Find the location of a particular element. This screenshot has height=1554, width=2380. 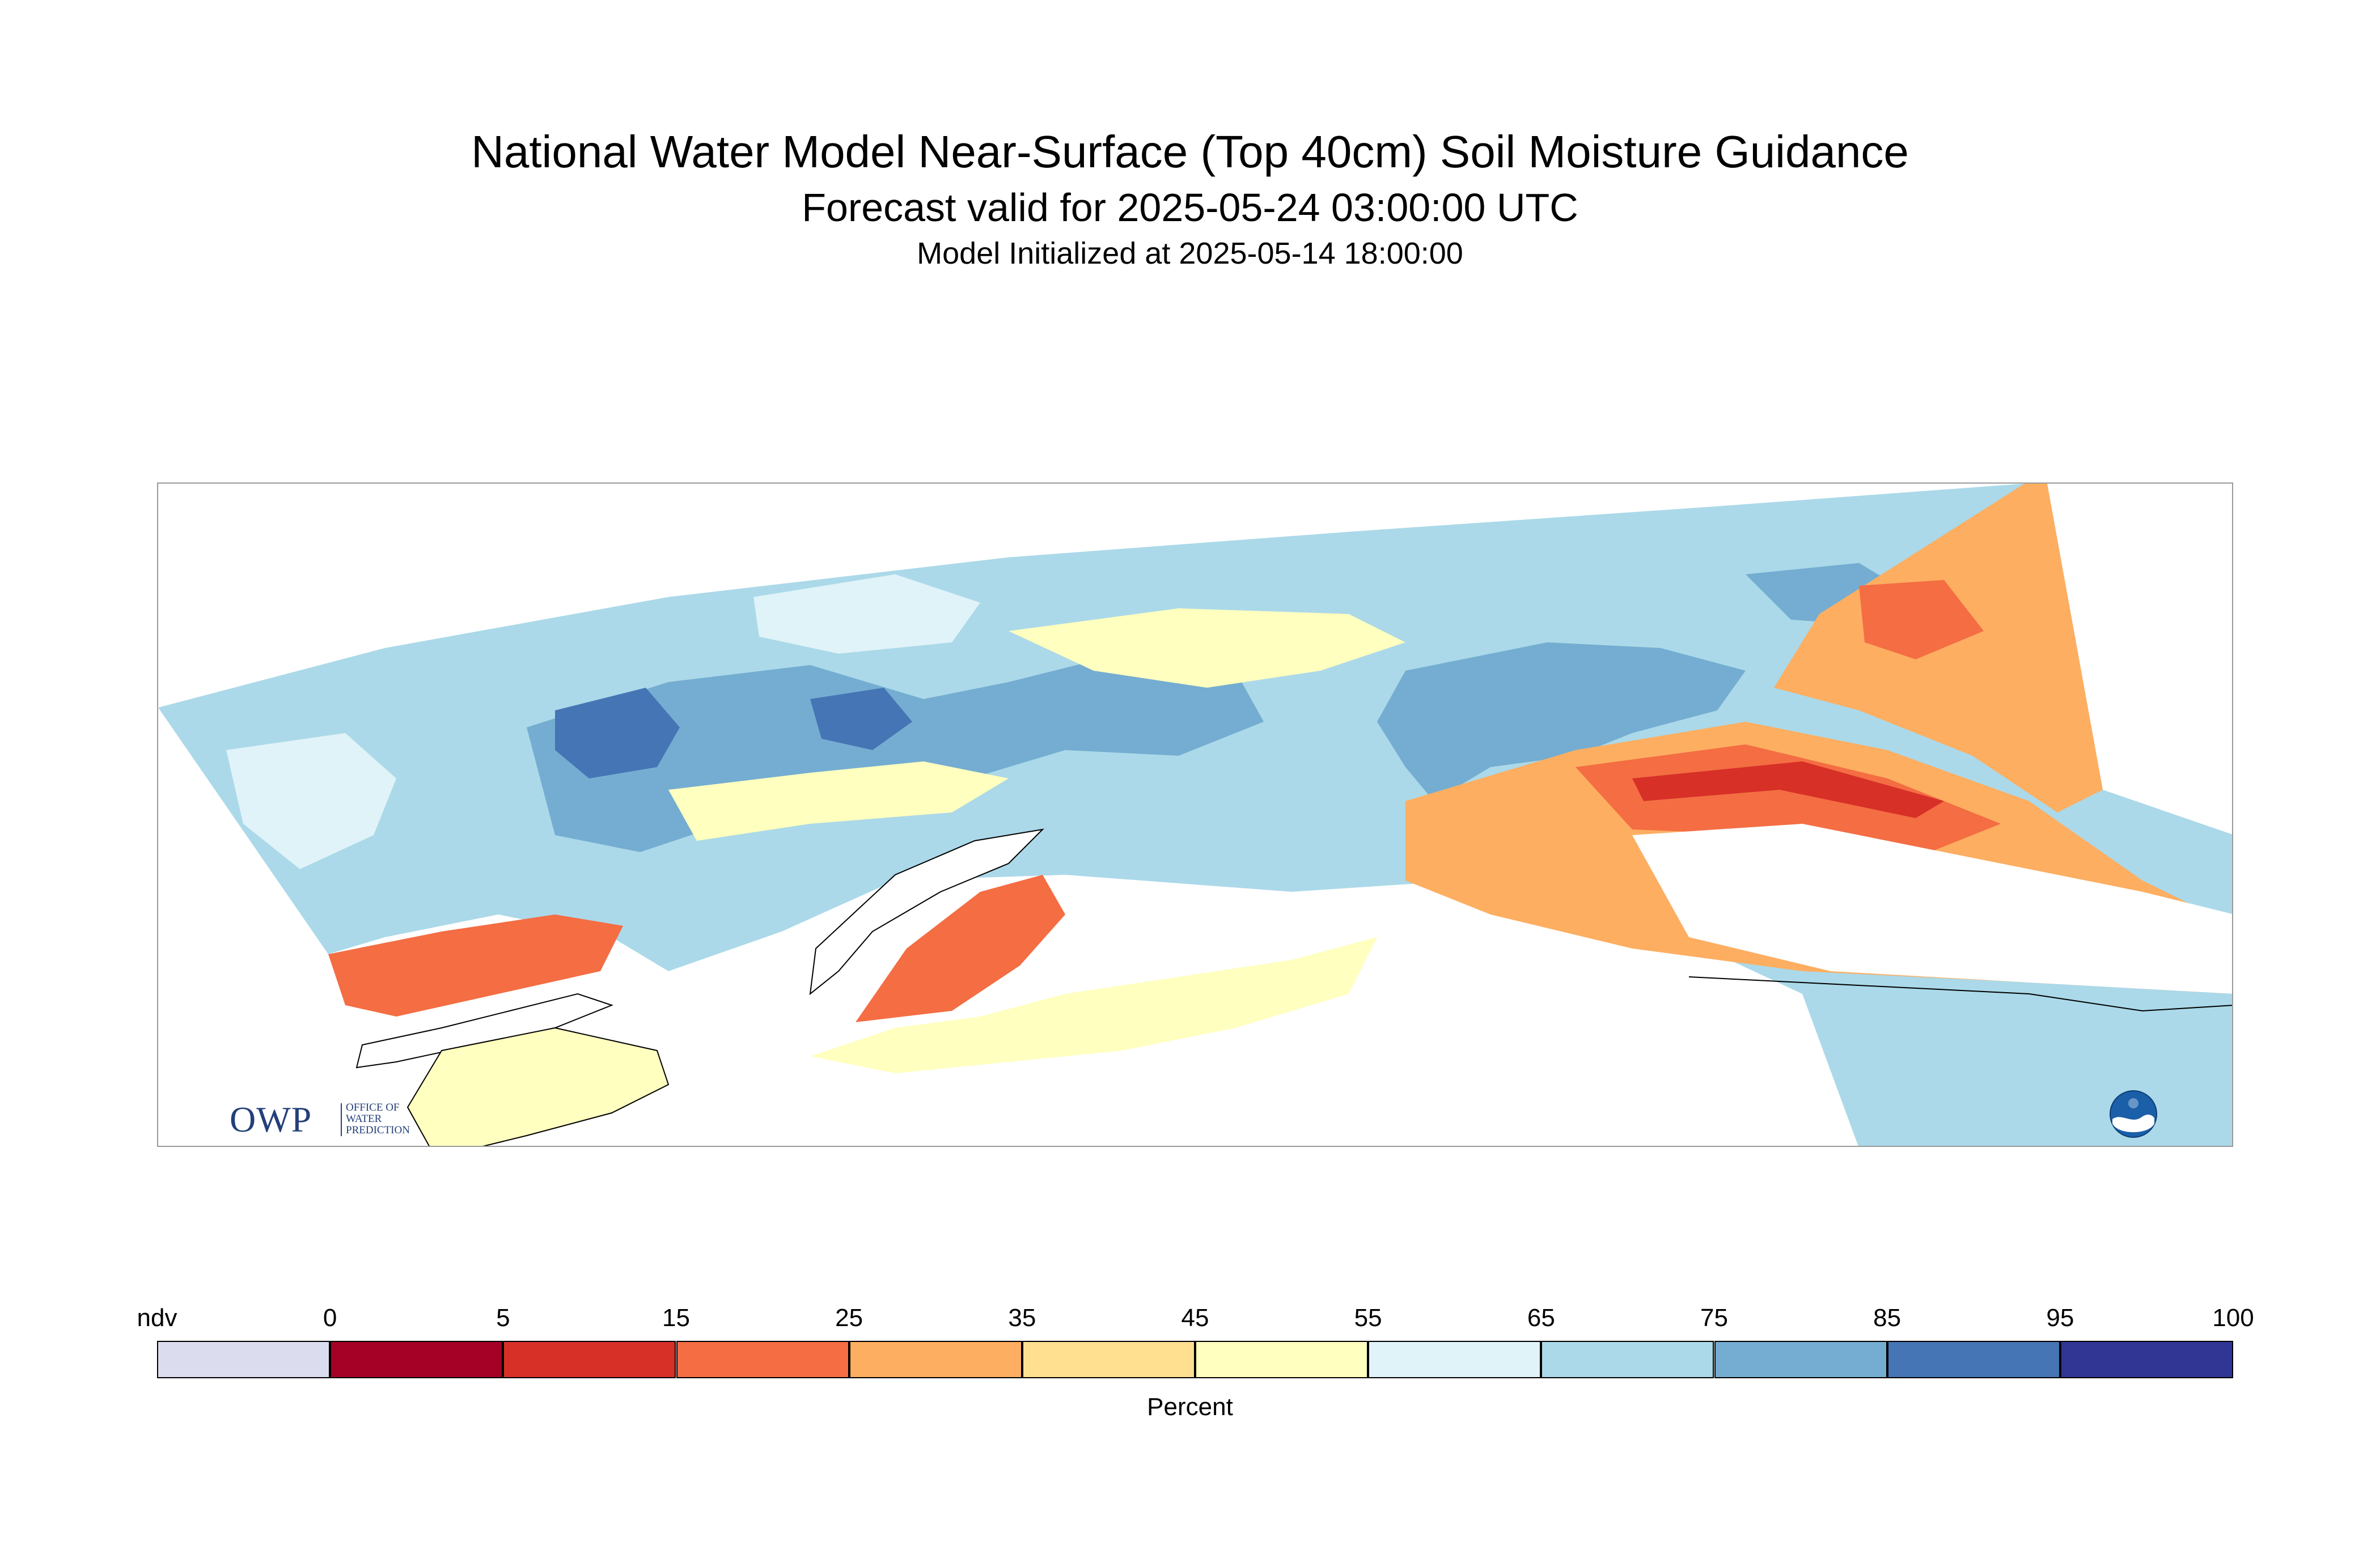

colorbar-label: Percent is located at coordinates (1190, 1407).